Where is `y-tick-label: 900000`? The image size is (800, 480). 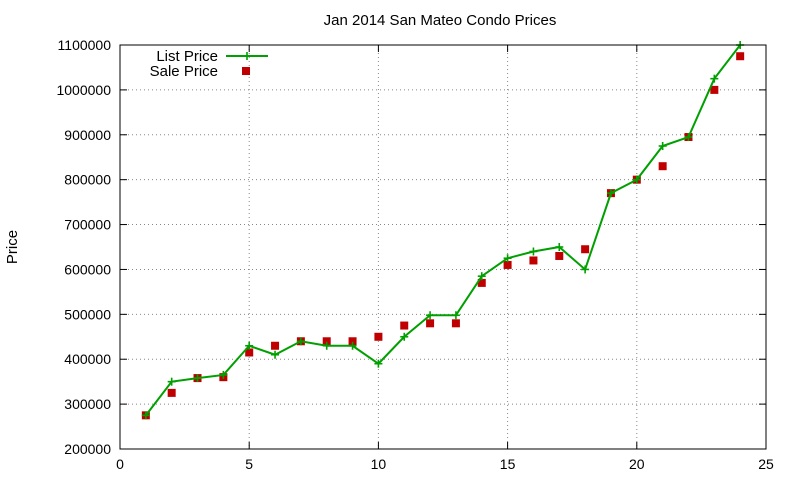
y-tick-label: 900000 is located at coordinates (87, 135).